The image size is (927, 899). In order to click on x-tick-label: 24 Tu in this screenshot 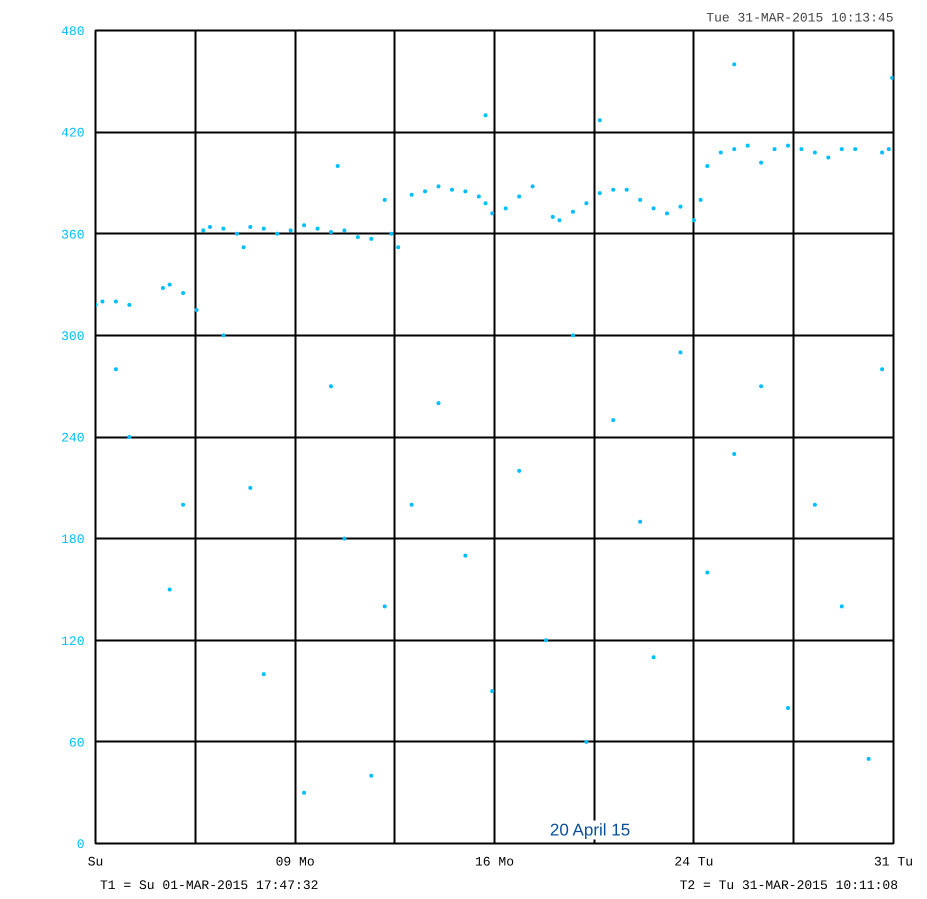, I will do `click(694, 862)`.